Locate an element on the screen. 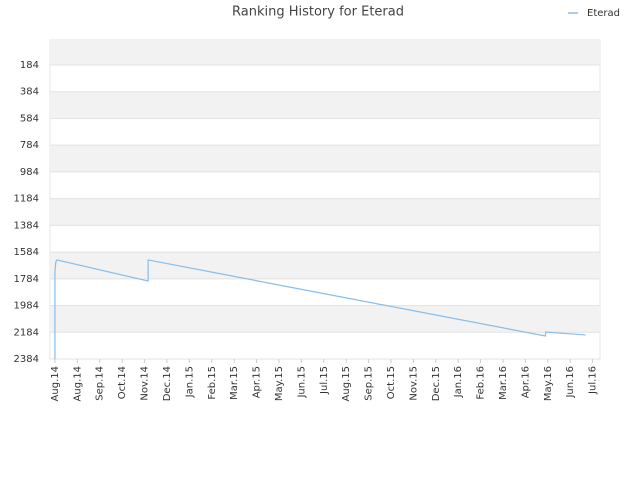  x-tick-label: Oct.14 is located at coordinates (122, 382).